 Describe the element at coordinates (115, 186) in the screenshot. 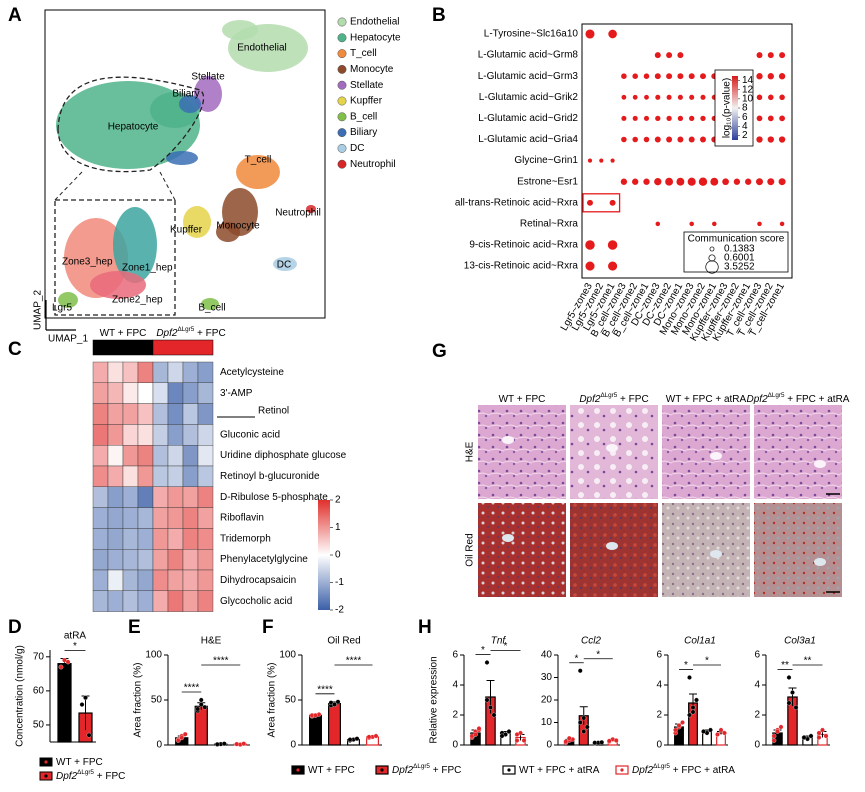

I see `zoom-lines` at that location.